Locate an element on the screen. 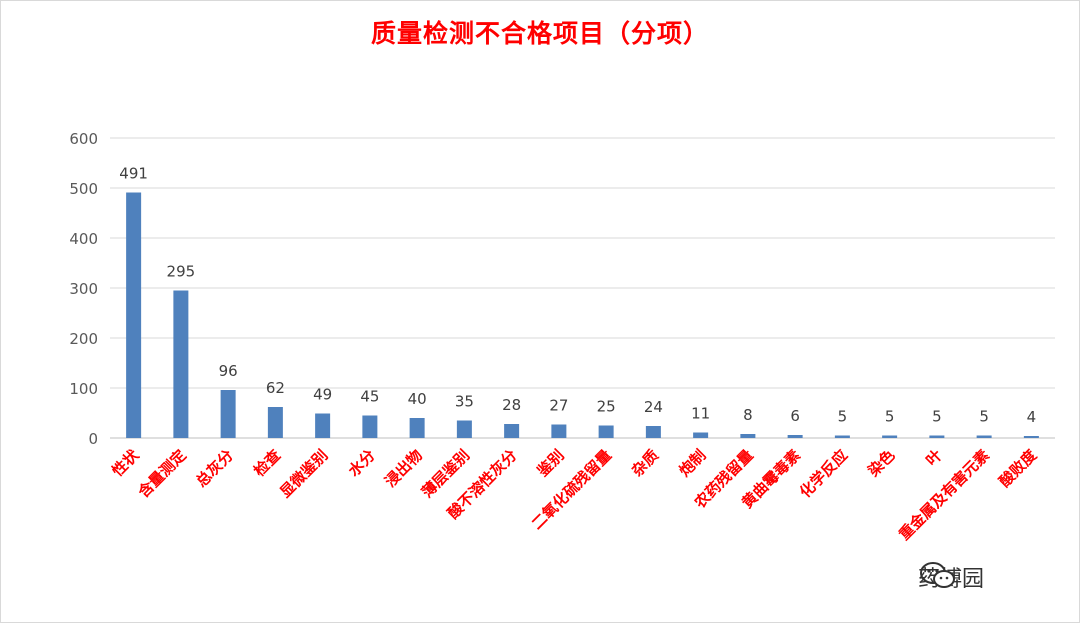  data-label: 96 is located at coordinates (228, 371).